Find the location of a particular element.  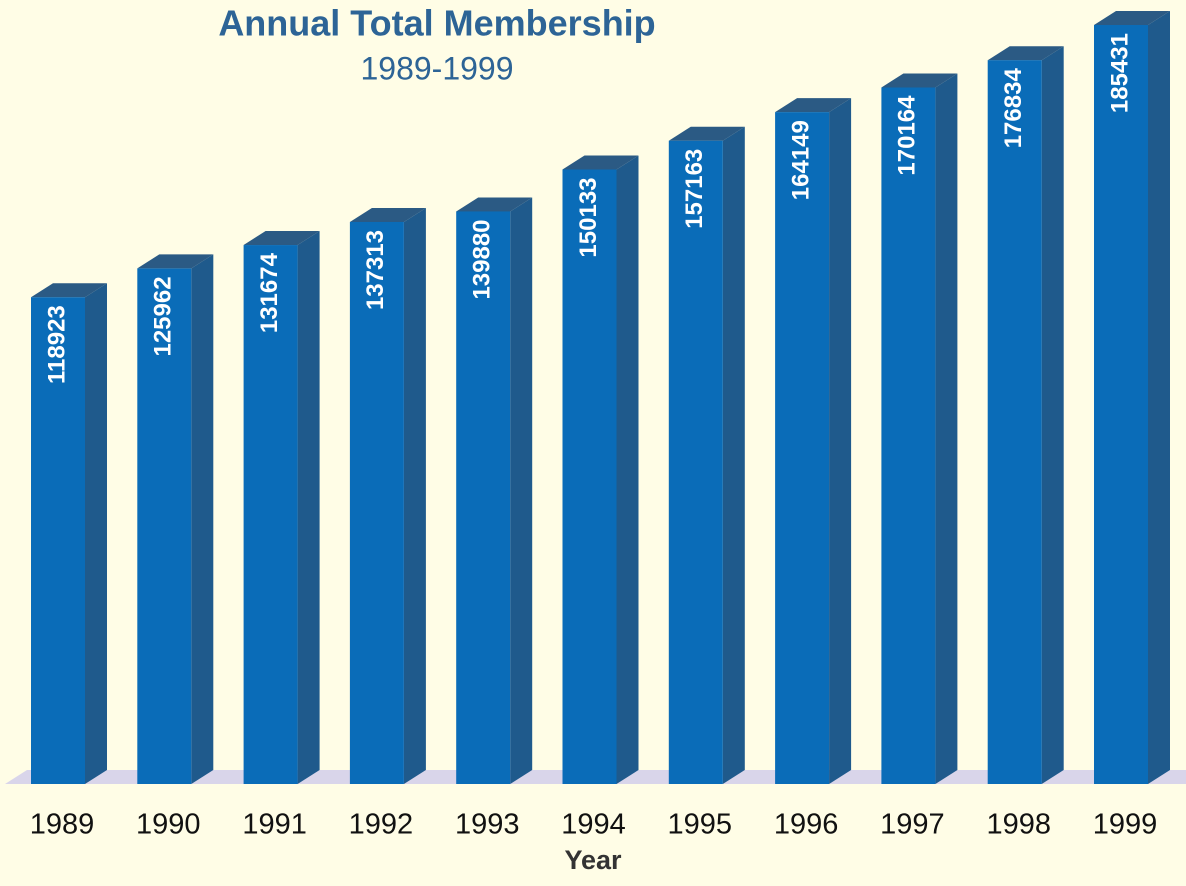

data-label: 131674 is located at coordinates (269, 292).